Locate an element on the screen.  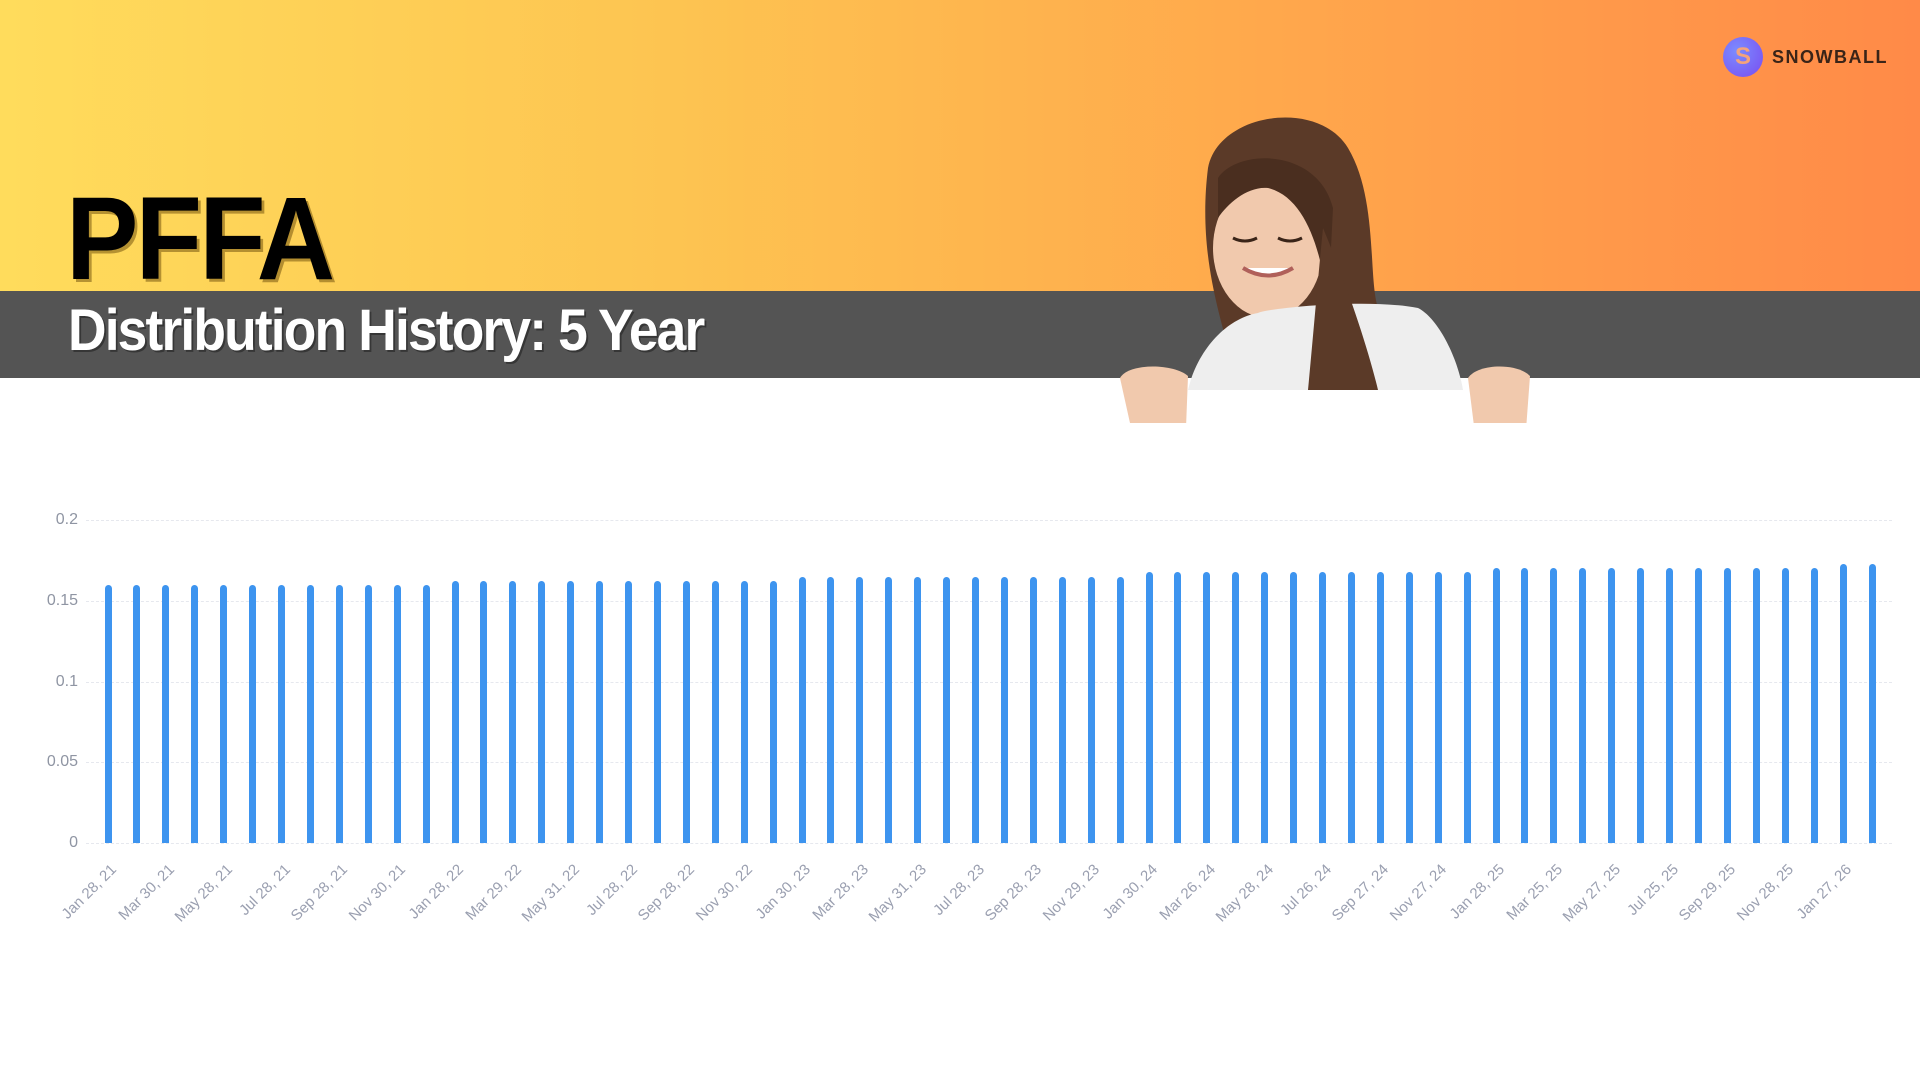
snowball-logo-icon: S is located at coordinates (1743, 57).